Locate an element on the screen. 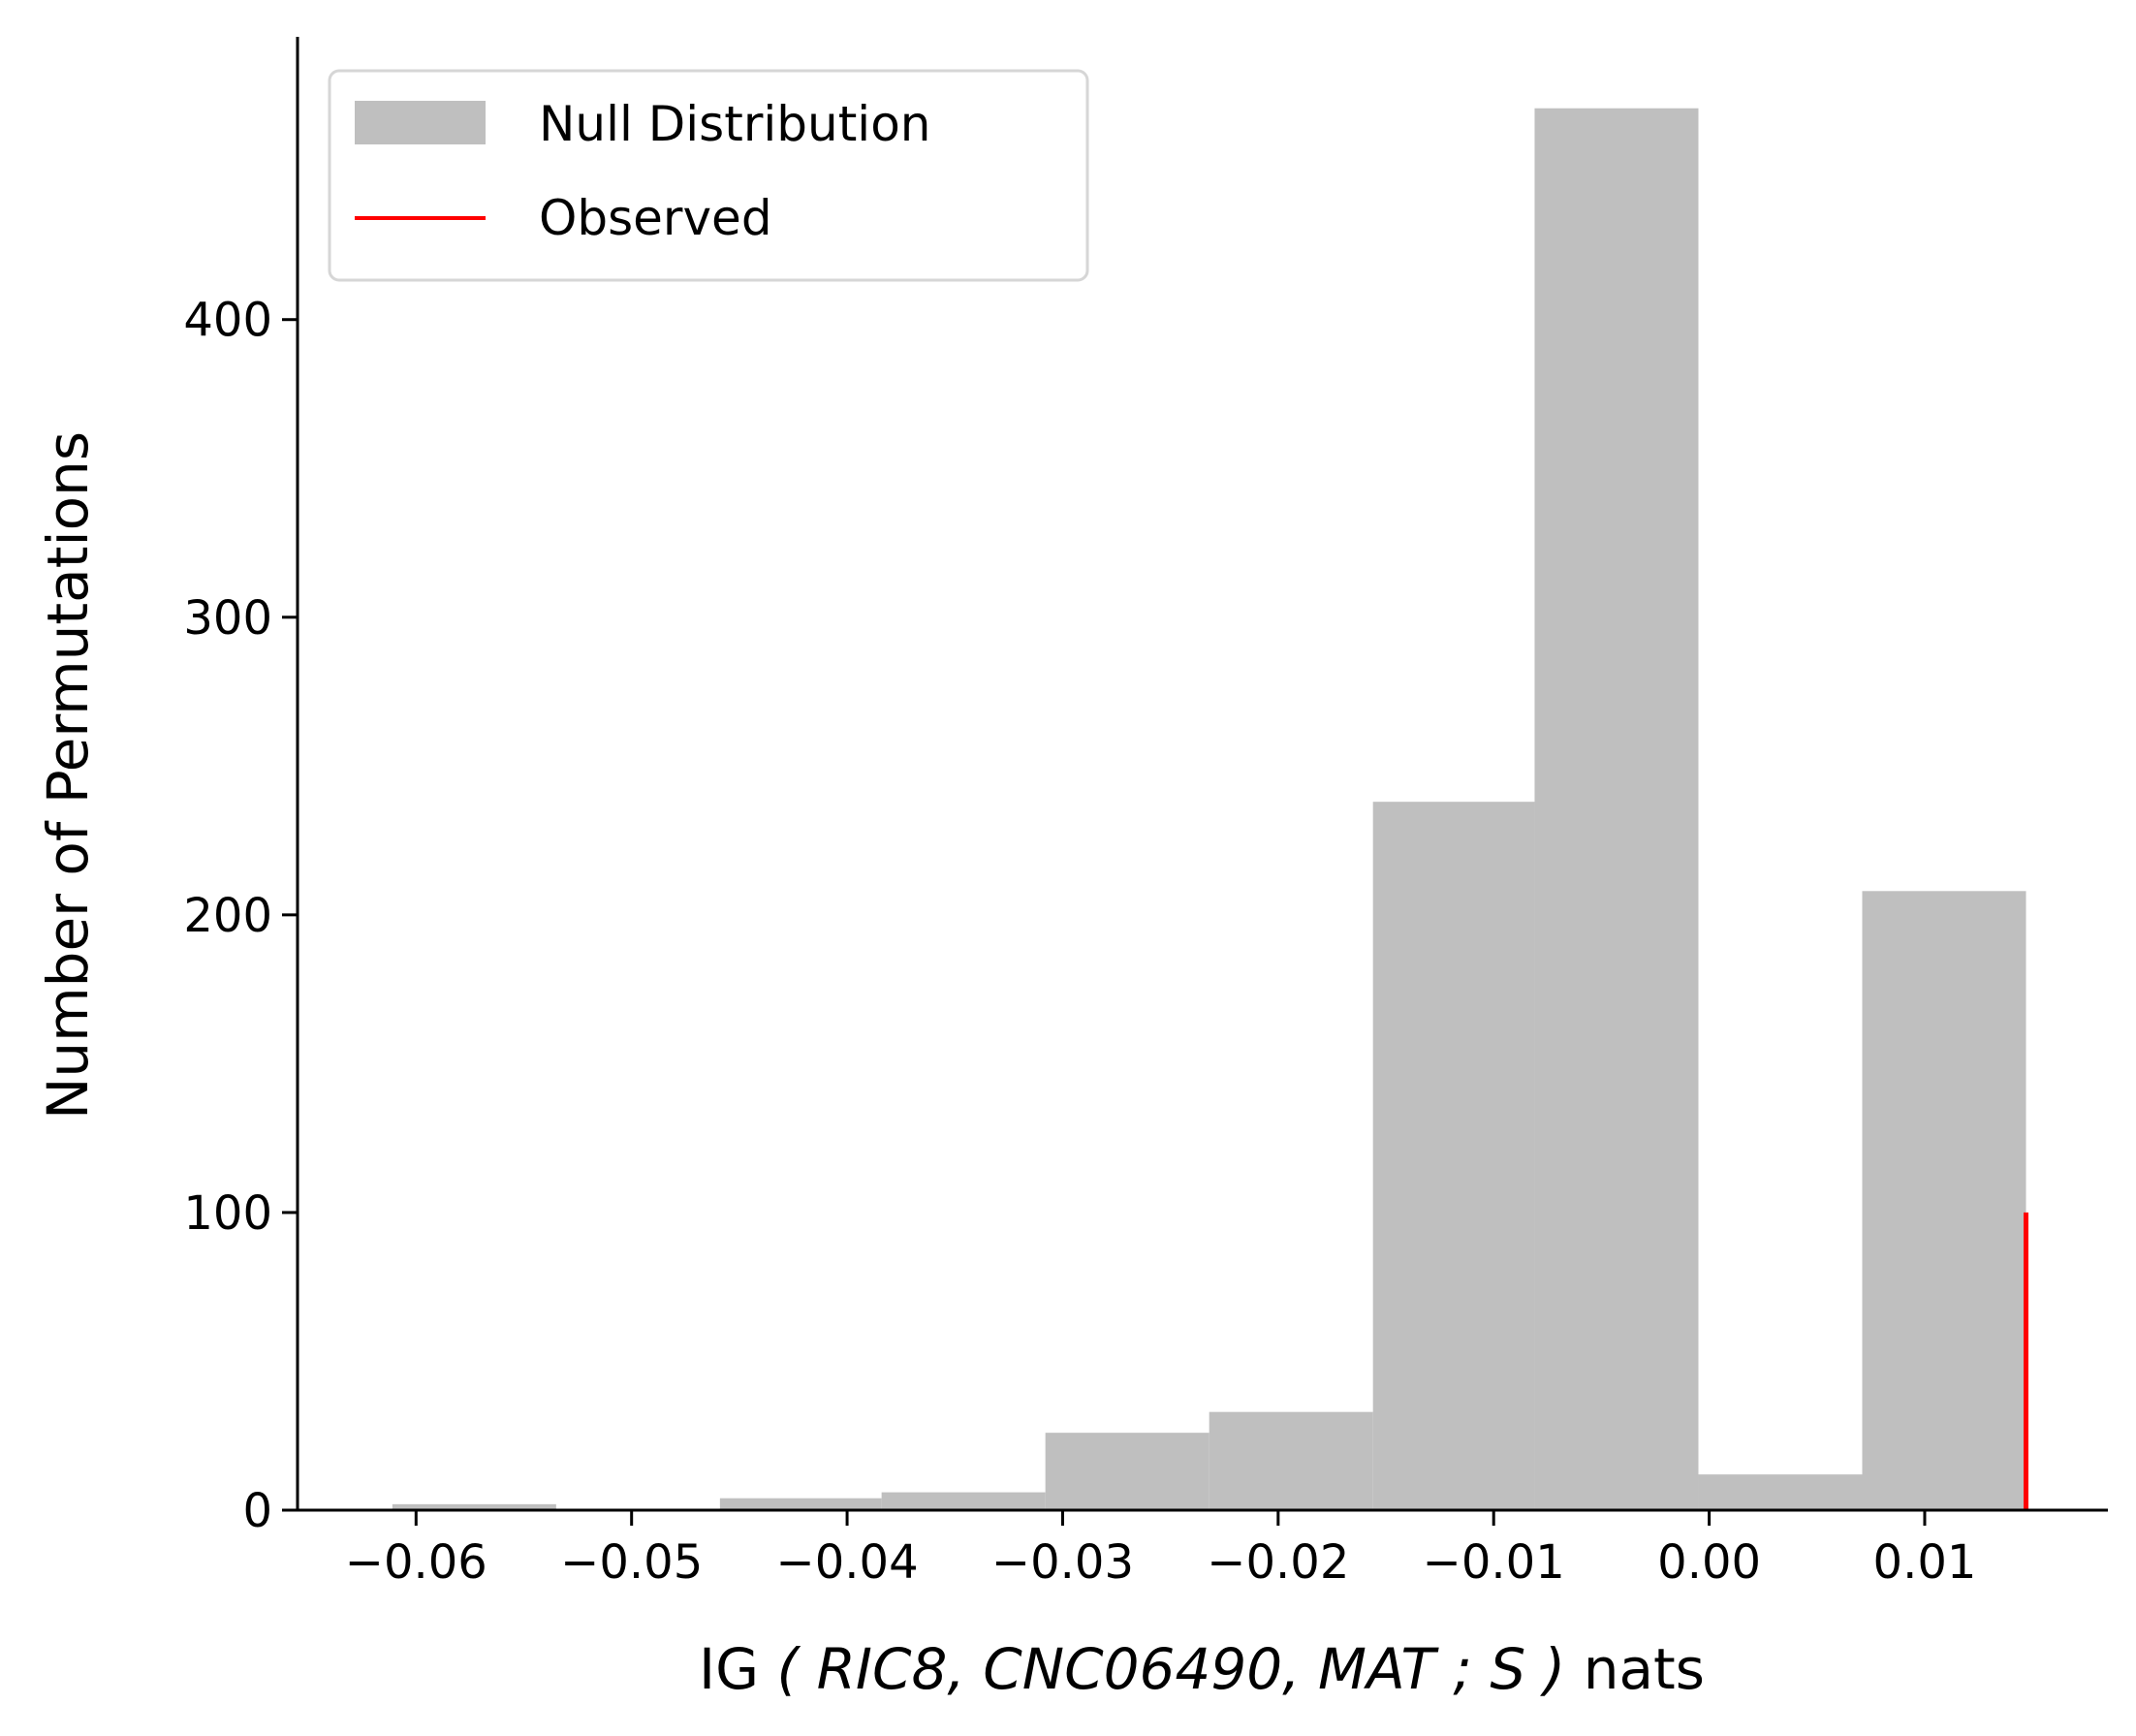 Image resolution: width=2136 pixels, height=1736 pixels. y-axis-label: Number of Permutations is located at coordinates (68, 775).